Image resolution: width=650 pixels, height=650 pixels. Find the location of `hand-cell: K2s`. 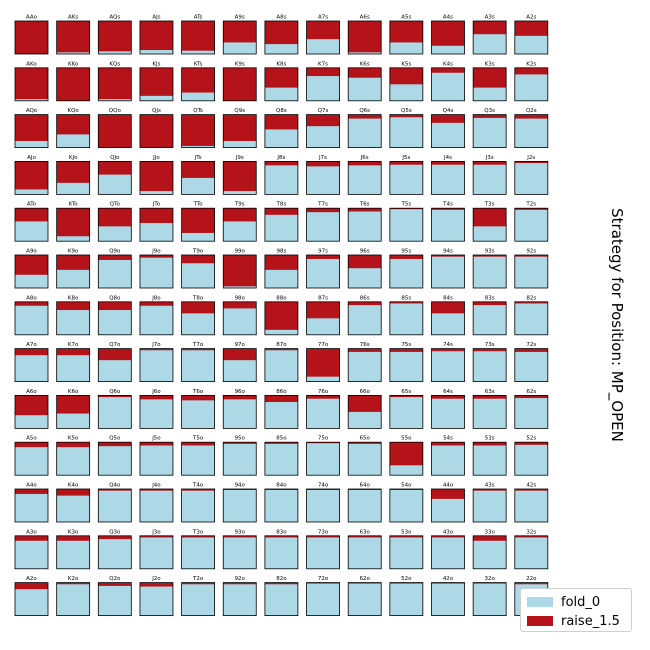

hand-cell: K2s is located at coordinates (531, 81).